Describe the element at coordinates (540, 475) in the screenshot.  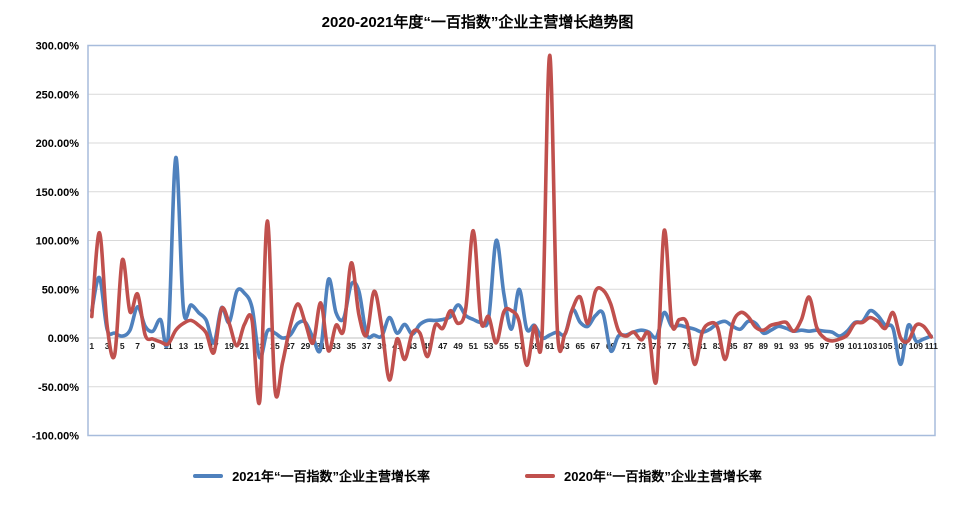
I see `legend-line-swatch-2020` at that location.